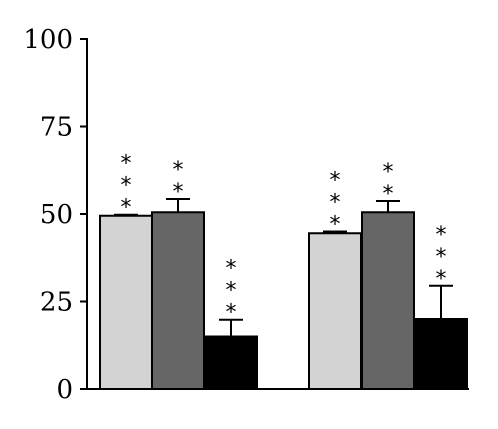  I want to click on y-tick-label: 100, so click(48, 40).